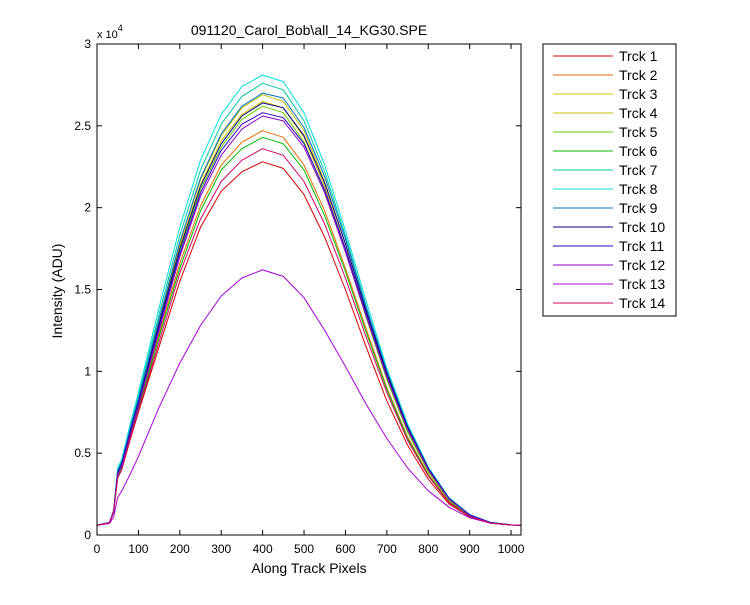 The height and width of the screenshot is (605, 750). I want to click on x-tick-label: 200, so click(180, 549).